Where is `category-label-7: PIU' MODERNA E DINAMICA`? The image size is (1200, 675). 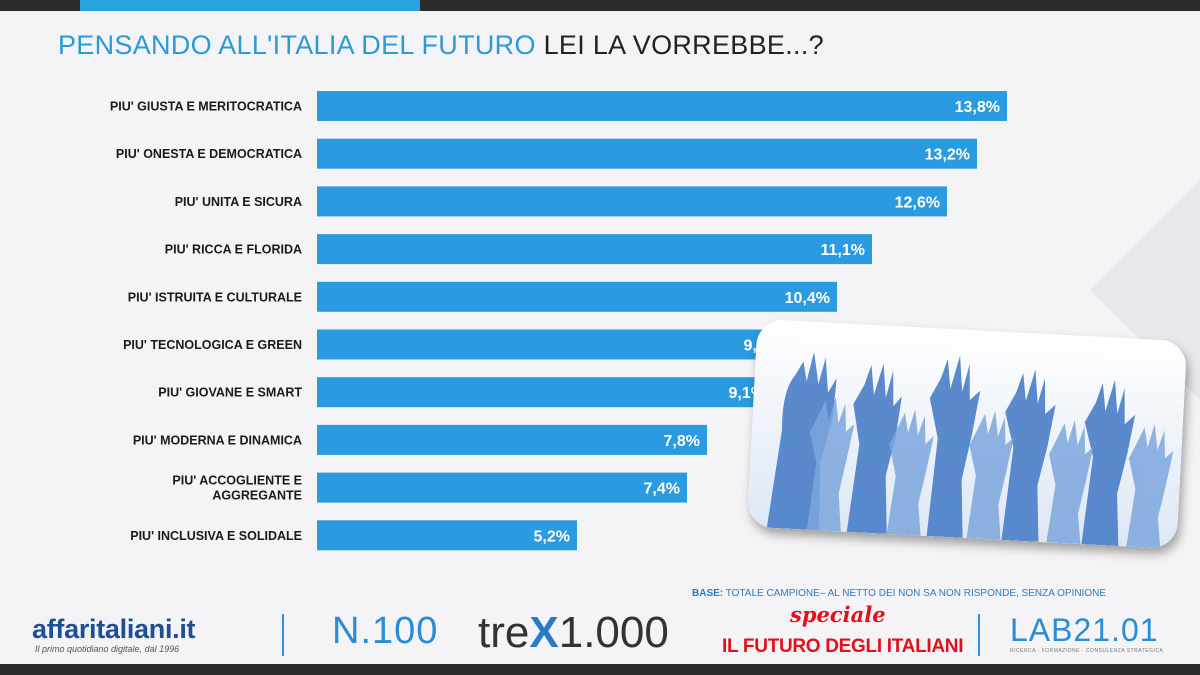 category-label-7: PIU' MODERNA E DINAMICA is located at coordinates (217, 440).